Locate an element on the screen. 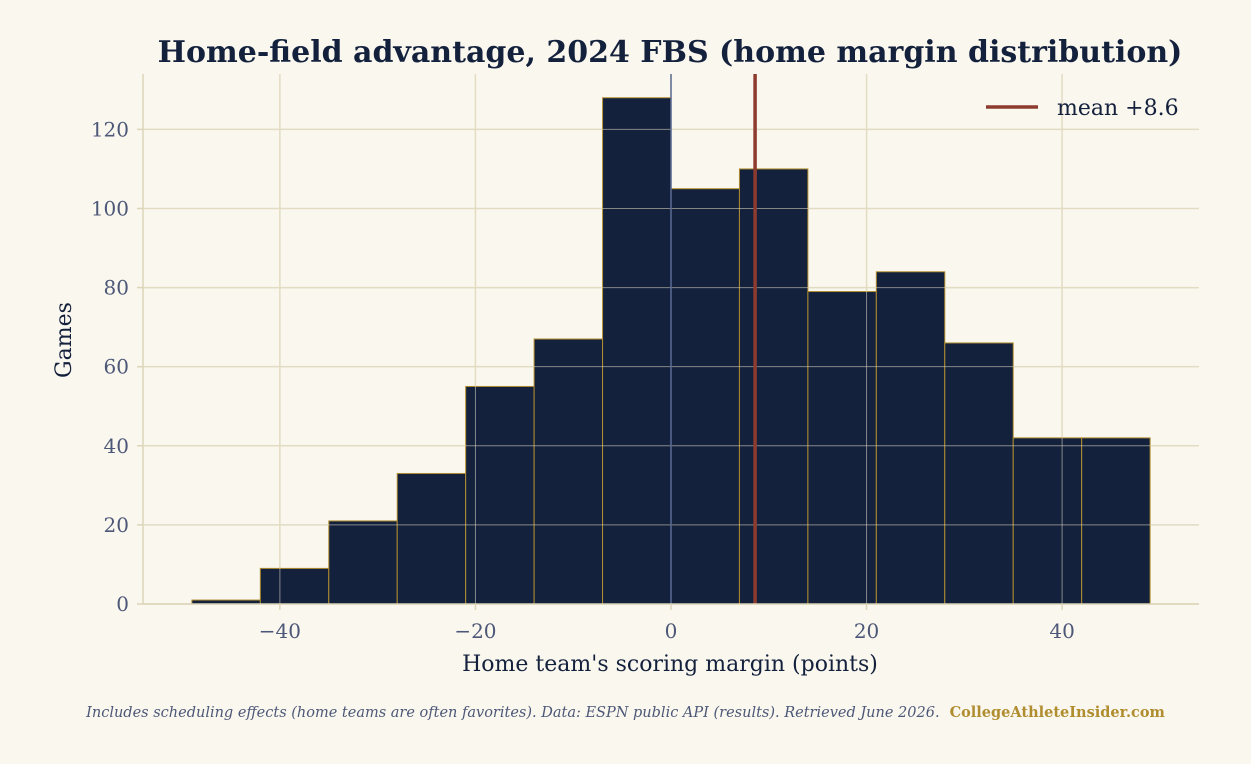 Image resolution: width=1251 pixels, height=764 pixels. x-tick-label: 40 is located at coordinates (1061, 631).